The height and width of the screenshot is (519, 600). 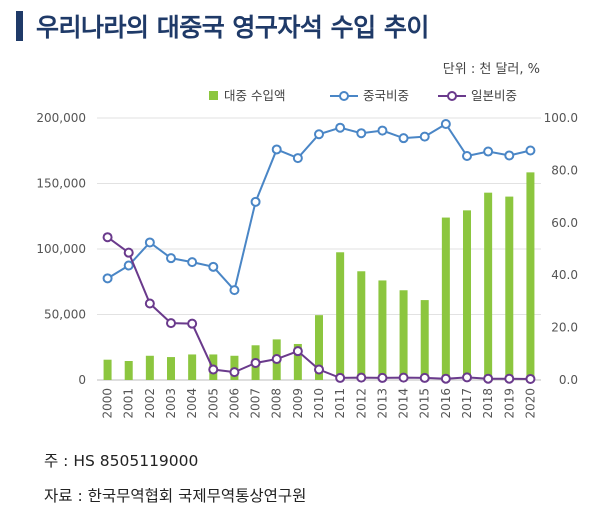 What do you see at coordinates (488, 403) in the screenshot?
I see `x-tick-label: 2018` at bounding box center [488, 403].